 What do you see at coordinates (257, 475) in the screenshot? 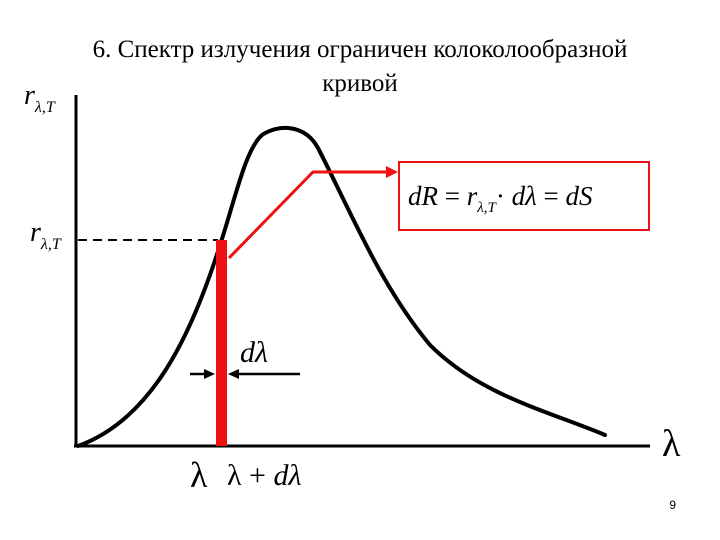
I see `strip-right-plus: +` at bounding box center [257, 475].